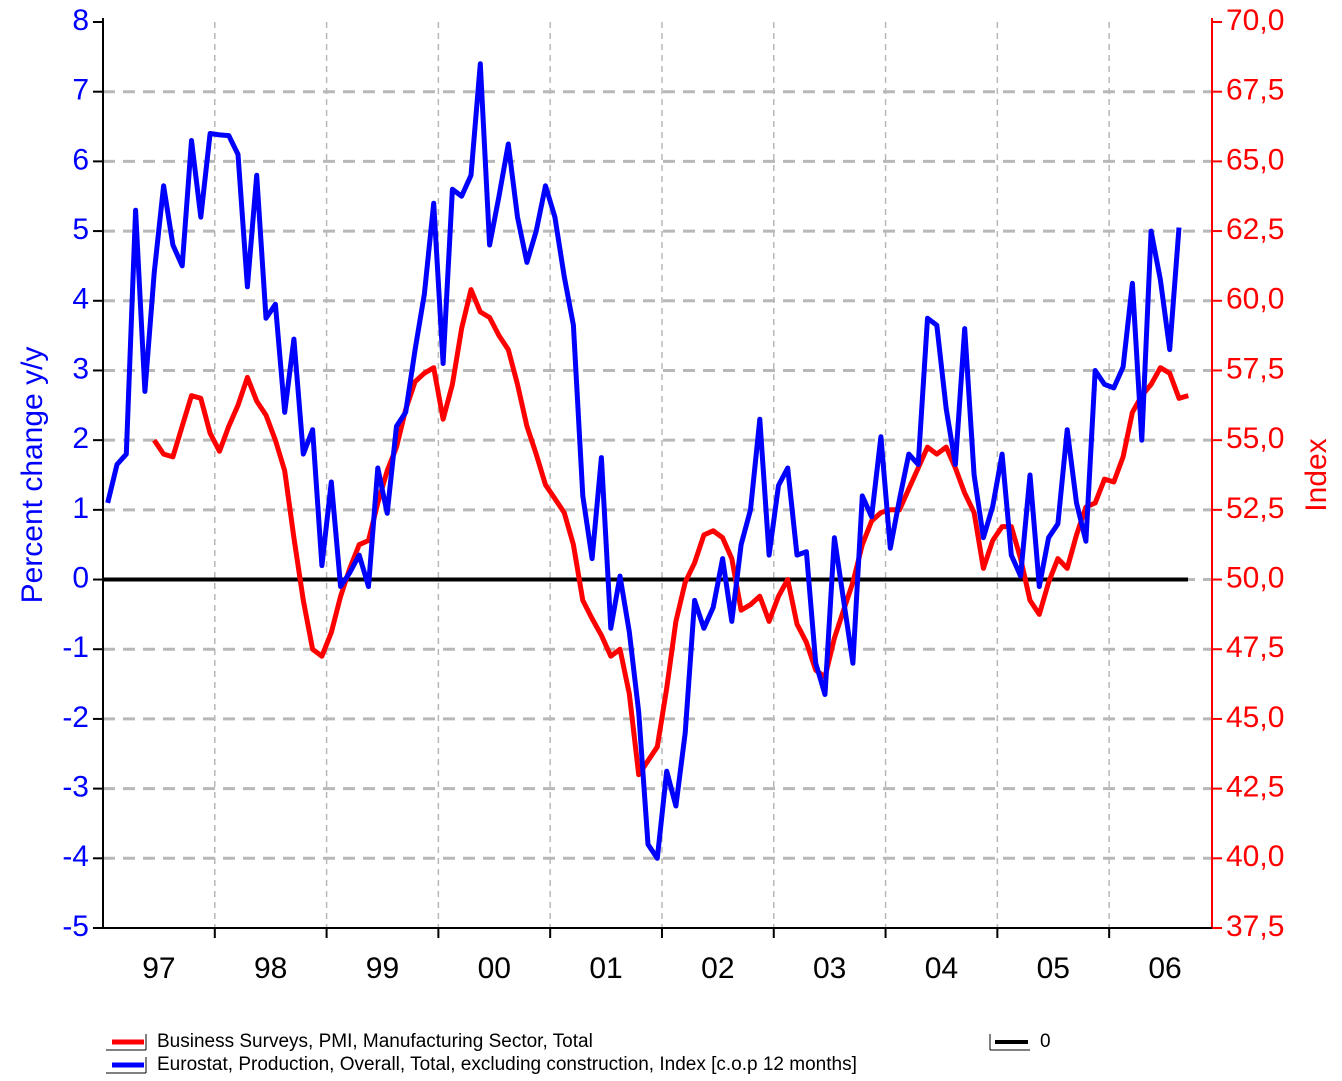 The width and height of the screenshot is (1342, 1081). What do you see at coordinates (80, 90) in the screenshot?
I see `y-tick-label: 7` at bounding box center [80, 90].